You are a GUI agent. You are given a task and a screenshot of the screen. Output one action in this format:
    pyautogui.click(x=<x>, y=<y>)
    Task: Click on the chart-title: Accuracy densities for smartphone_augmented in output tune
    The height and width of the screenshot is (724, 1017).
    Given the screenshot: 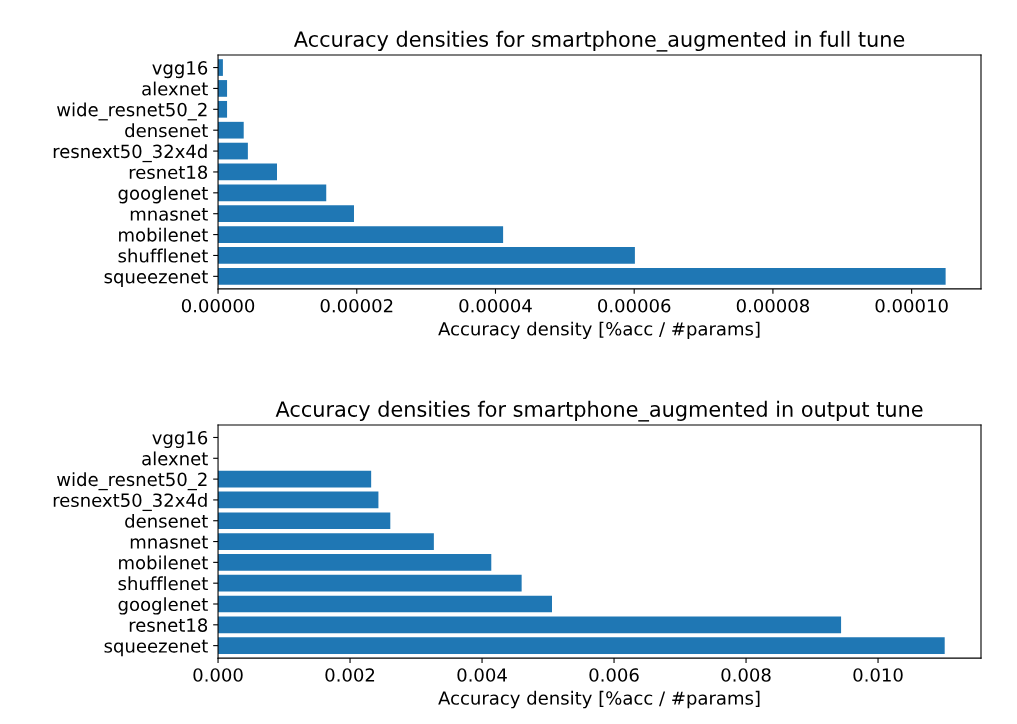 What is the action you would take?
    pyautogui.click(x=599, y=411)
    